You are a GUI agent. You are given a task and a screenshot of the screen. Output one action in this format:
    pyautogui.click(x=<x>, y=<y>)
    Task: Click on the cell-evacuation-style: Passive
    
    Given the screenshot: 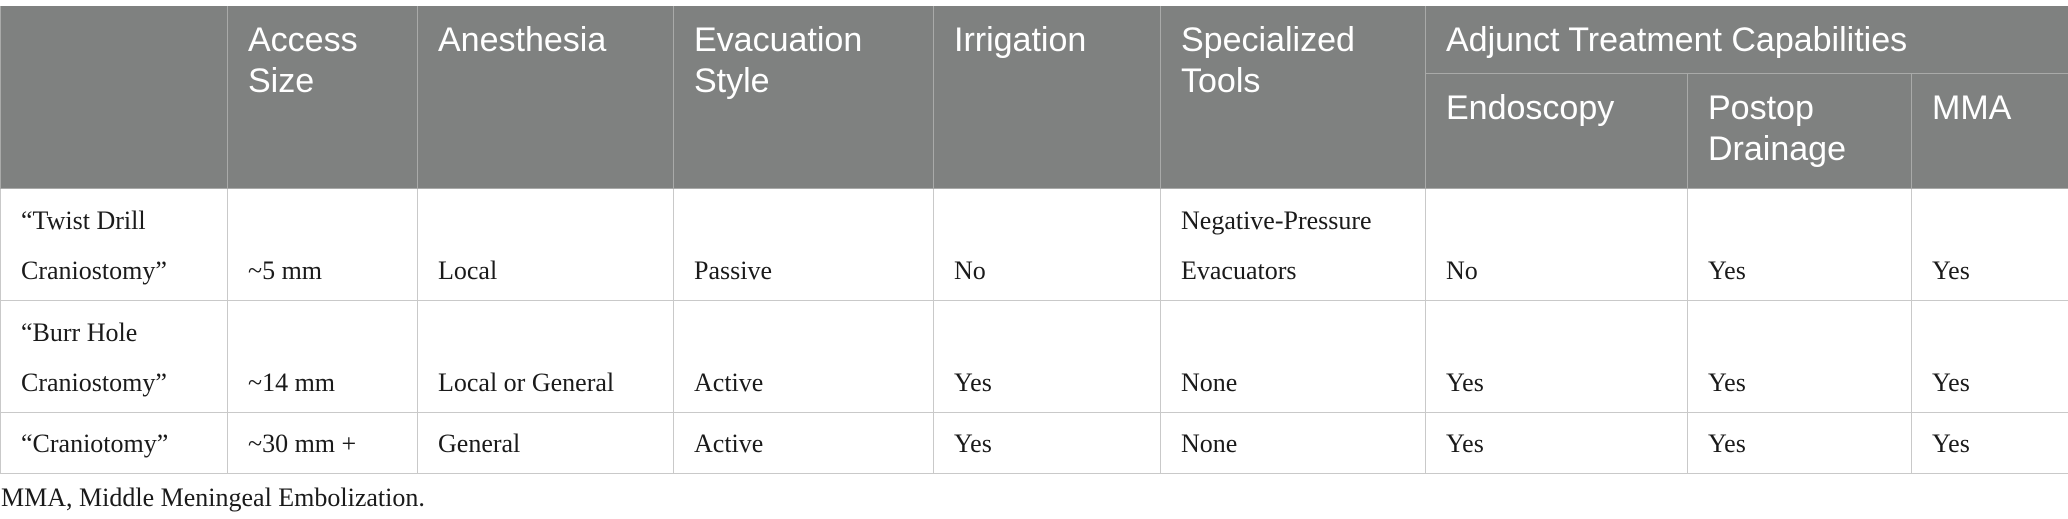 What is the action you would take?
    pyautogui.click(x=803, y=244)
    